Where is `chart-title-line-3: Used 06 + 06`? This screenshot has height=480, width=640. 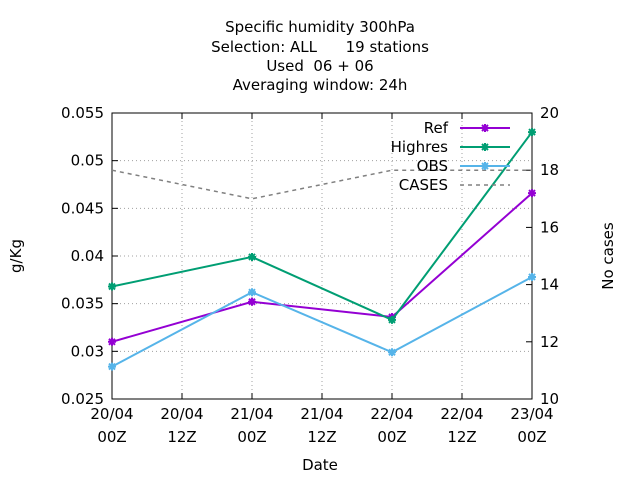 chart-title-line-3: Used 06 + 06 is located at coordinates (320, 66).